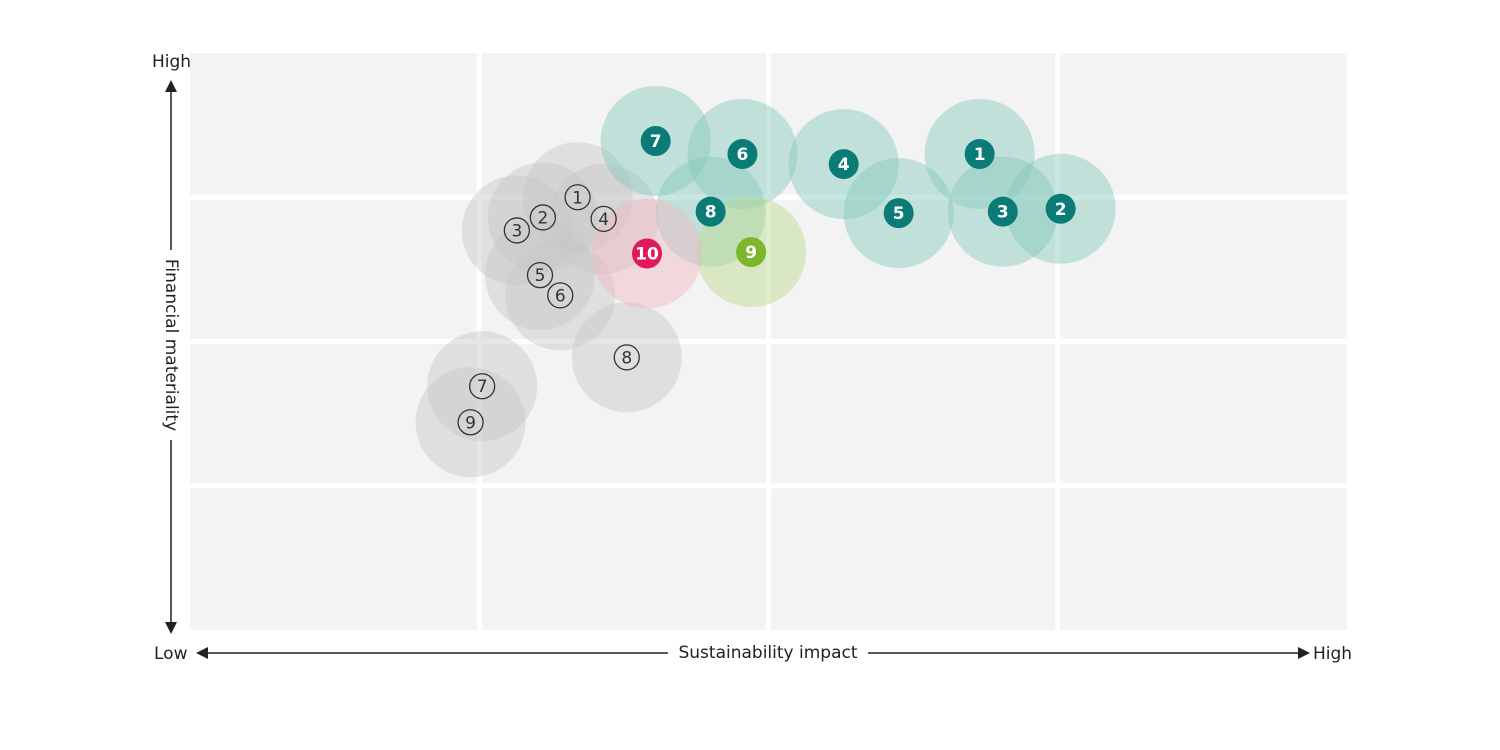 The height and width of the screenshot is (750, 1500). Describe the element at coordinates (171, 62) in the screenshot. I see `y-high-label: High` at that location.